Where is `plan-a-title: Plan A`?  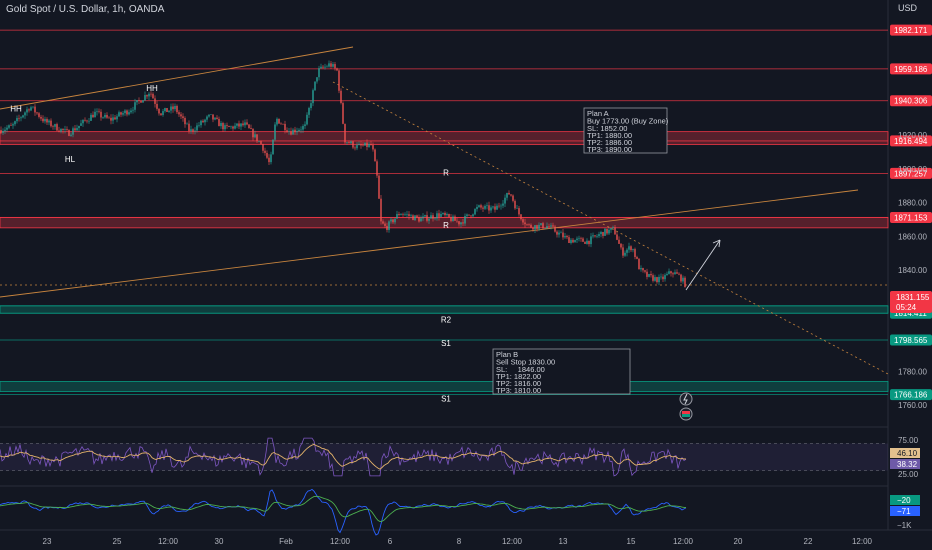 plan-a-title: Plan A is located at coordinates (598, 113).